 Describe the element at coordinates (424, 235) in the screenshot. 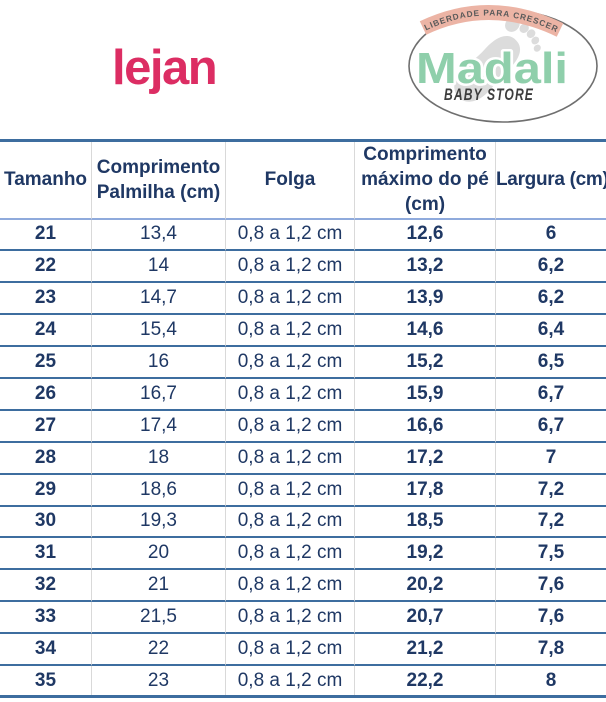

I see `cell-pe: 12,6` at that location.